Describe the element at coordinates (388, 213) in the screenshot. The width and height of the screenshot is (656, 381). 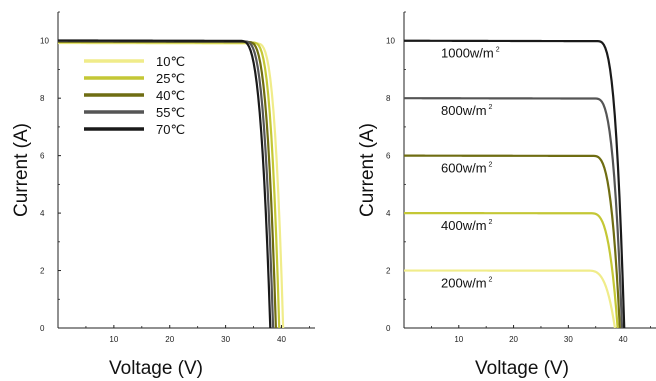
I see `right-y-tick-label: 4` at that location.